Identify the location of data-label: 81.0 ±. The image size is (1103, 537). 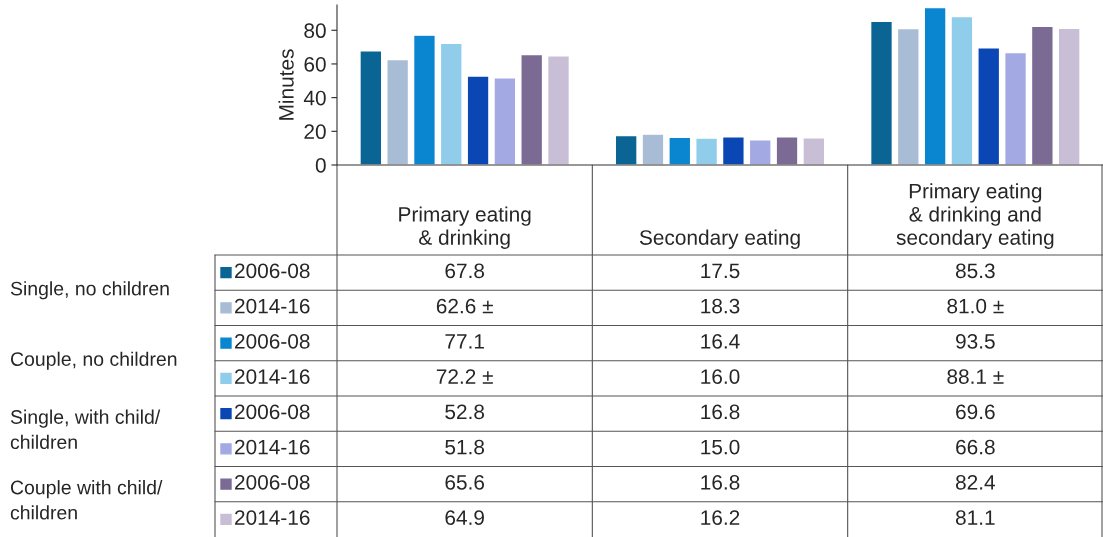
(975, 306).